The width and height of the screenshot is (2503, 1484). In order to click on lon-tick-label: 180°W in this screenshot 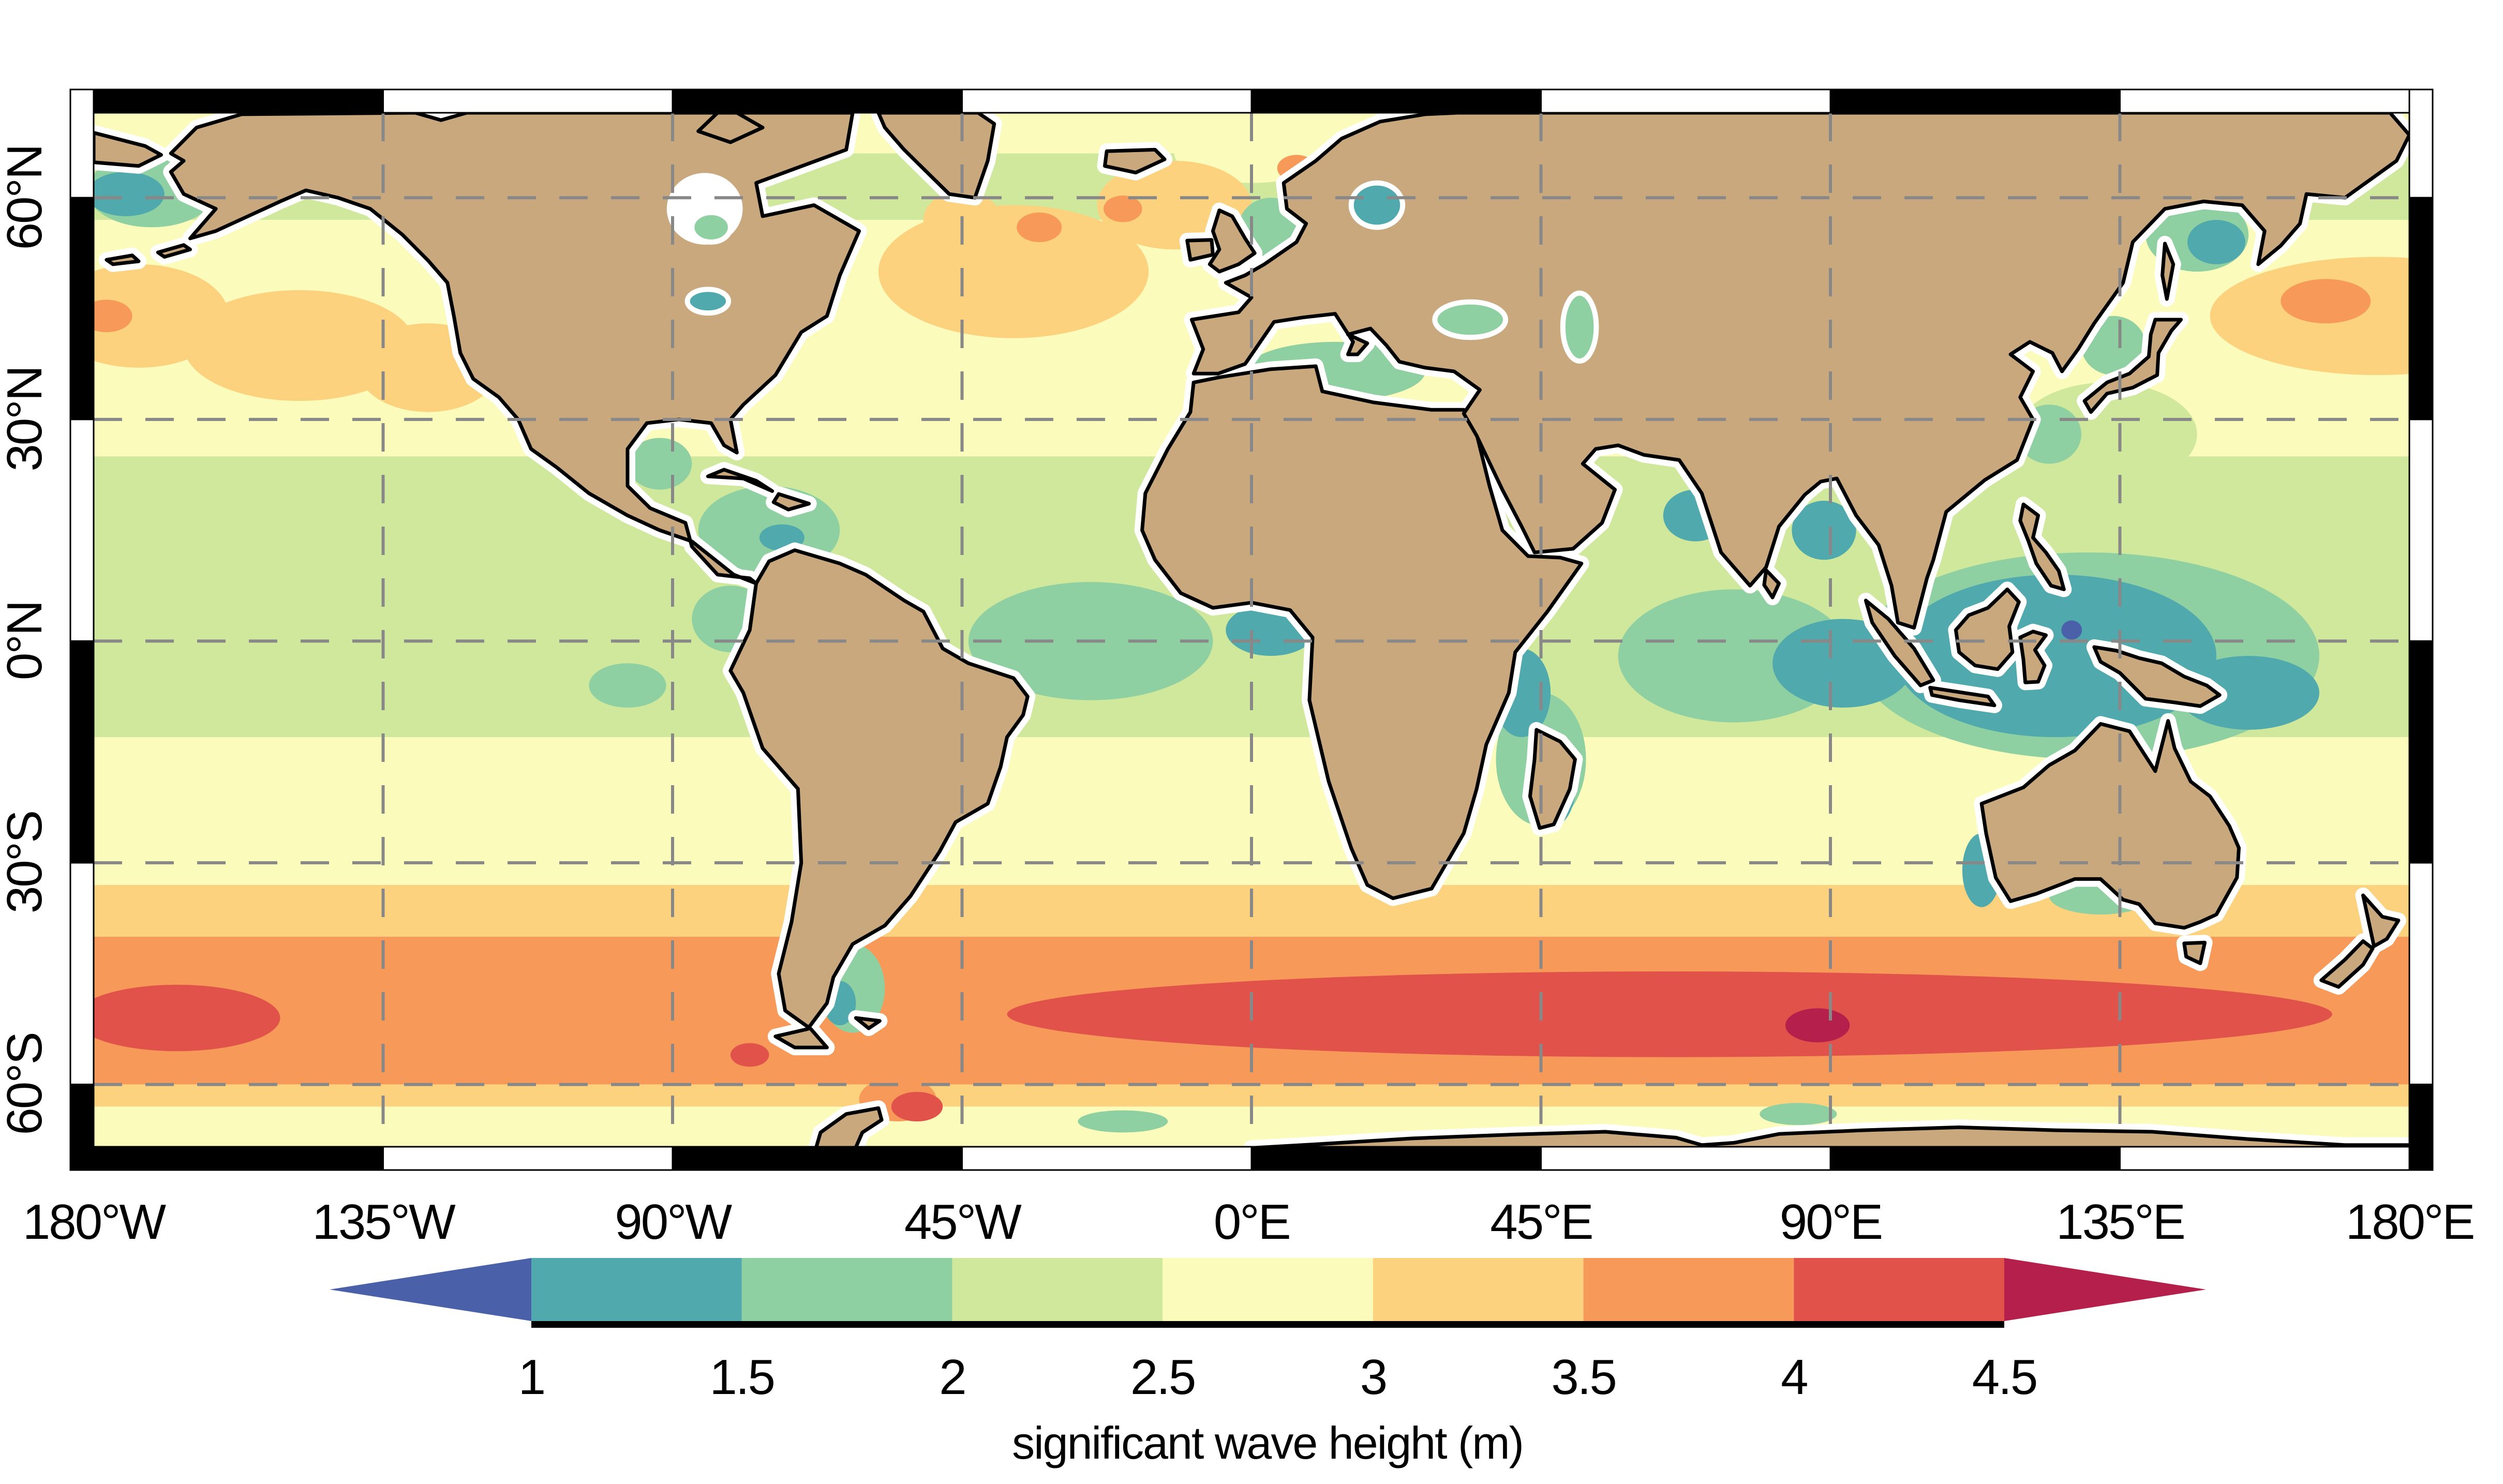, I will do `click(95, 1222)`.